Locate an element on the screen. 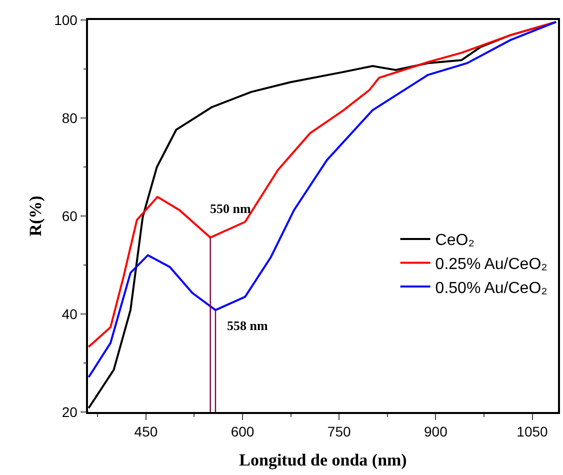  y-tick-label: 60 is located at coordinates (70, 216).